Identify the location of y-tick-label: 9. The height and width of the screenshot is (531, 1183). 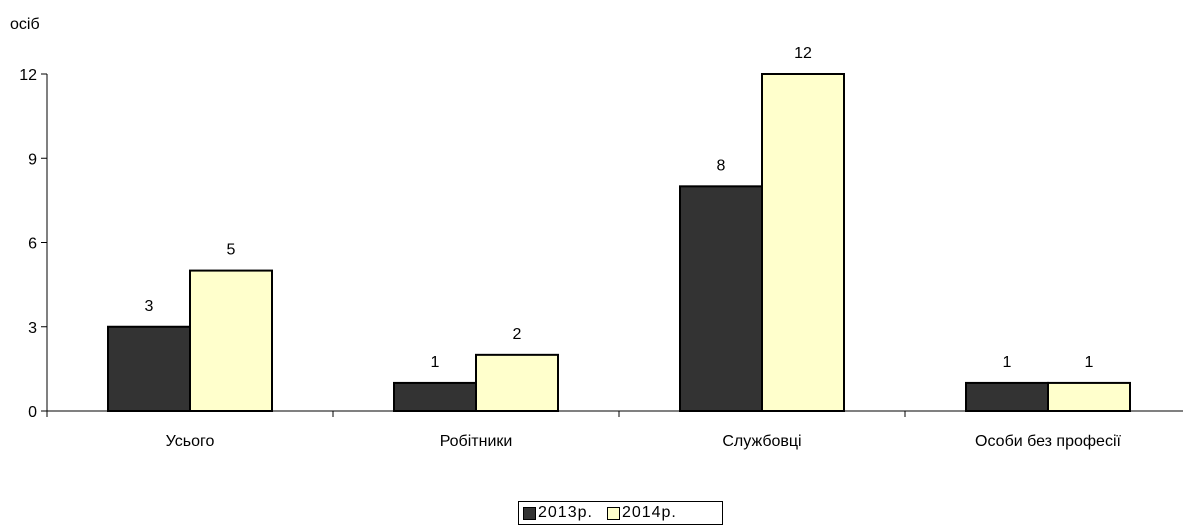
(32, 159).